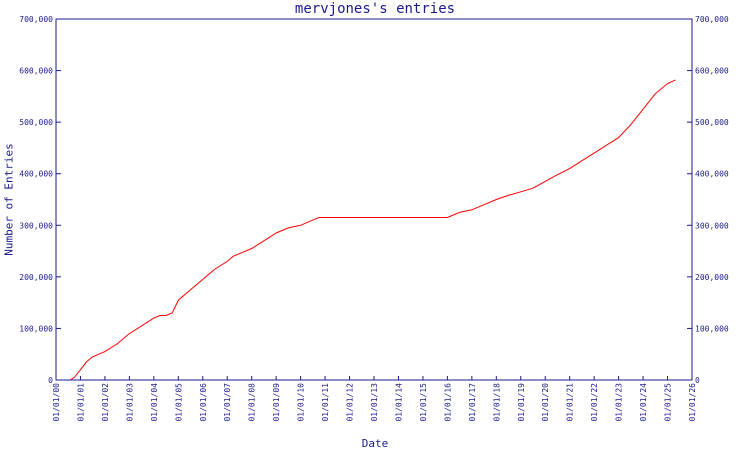 This screenshot has width=750, height=450. Describe the element at coordinates (668, 402) in the screenshot. I see `x-tick-label: 01/01/25` at that location.